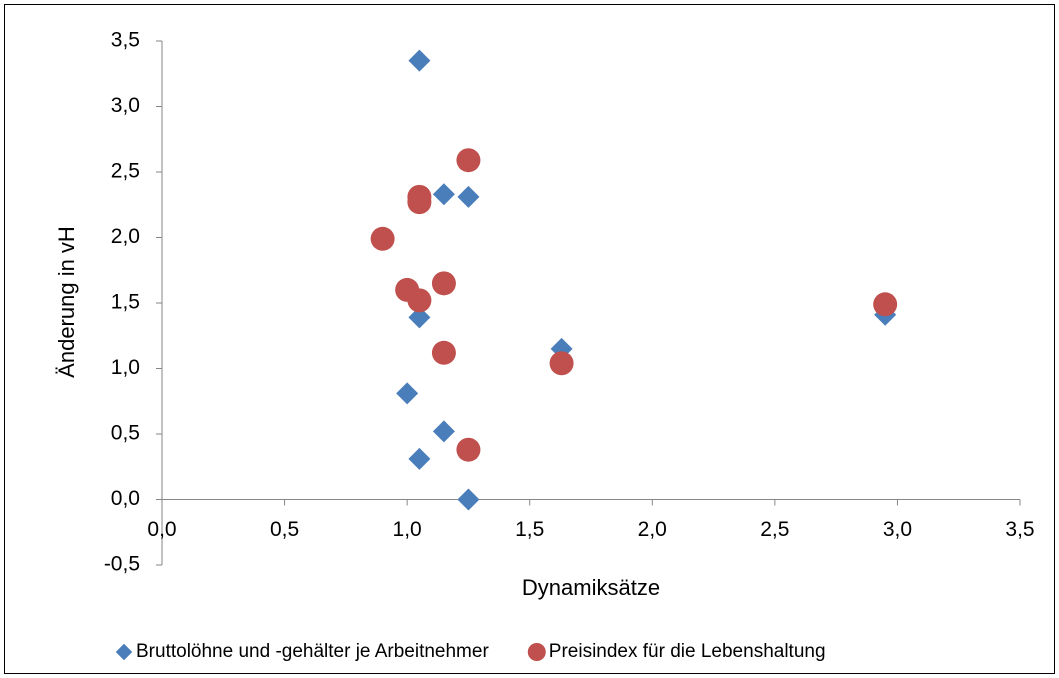  Describe the element at coordinates (125, 105) in the screenshot. I see `y-tick-label: 3,0` at that location.